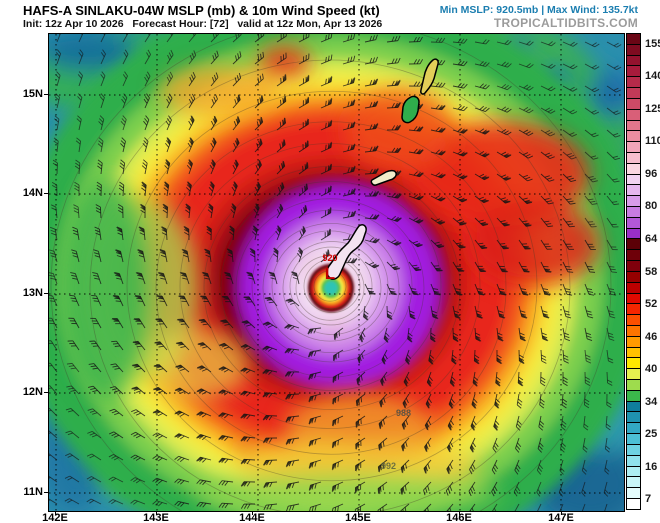  What do you see at coordinates (651, 304) in the screenshot?
I see `colorbar-tick-label: 52` at bounding box center [651, 304].